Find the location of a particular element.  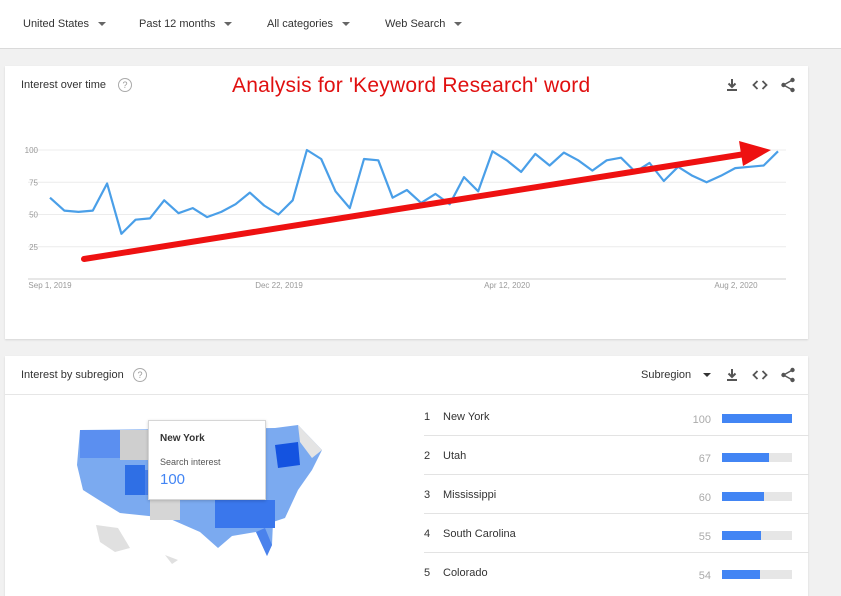

time-filter-label: Past 12 months is located at coordinates (177, 24).